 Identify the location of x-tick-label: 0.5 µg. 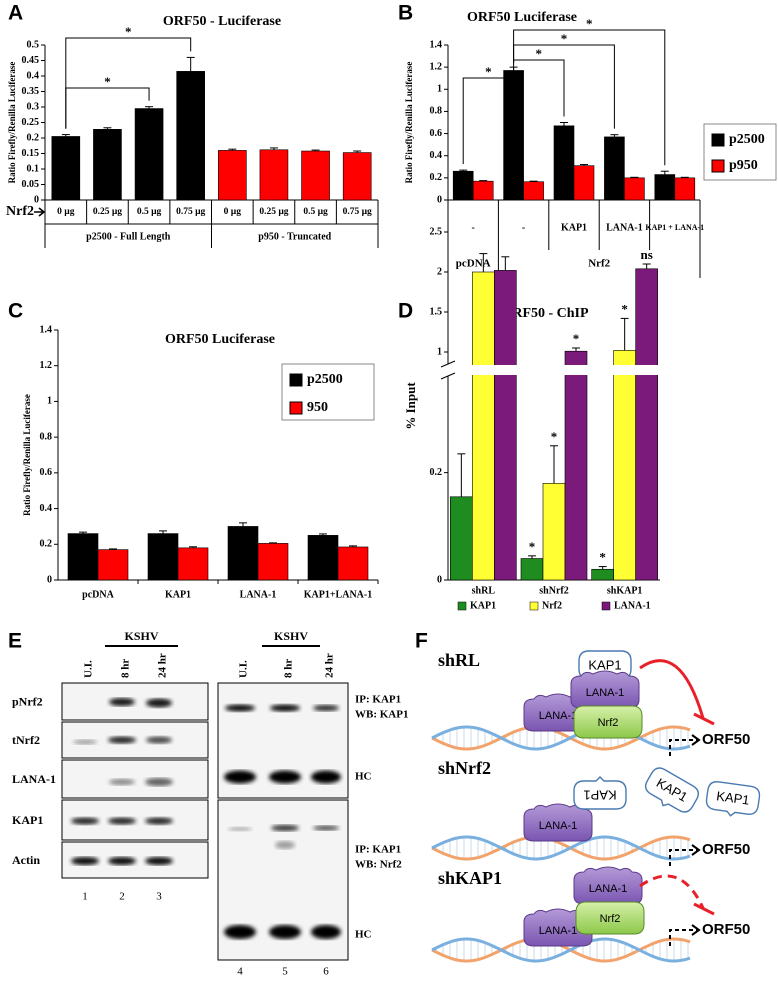
(149, 212).